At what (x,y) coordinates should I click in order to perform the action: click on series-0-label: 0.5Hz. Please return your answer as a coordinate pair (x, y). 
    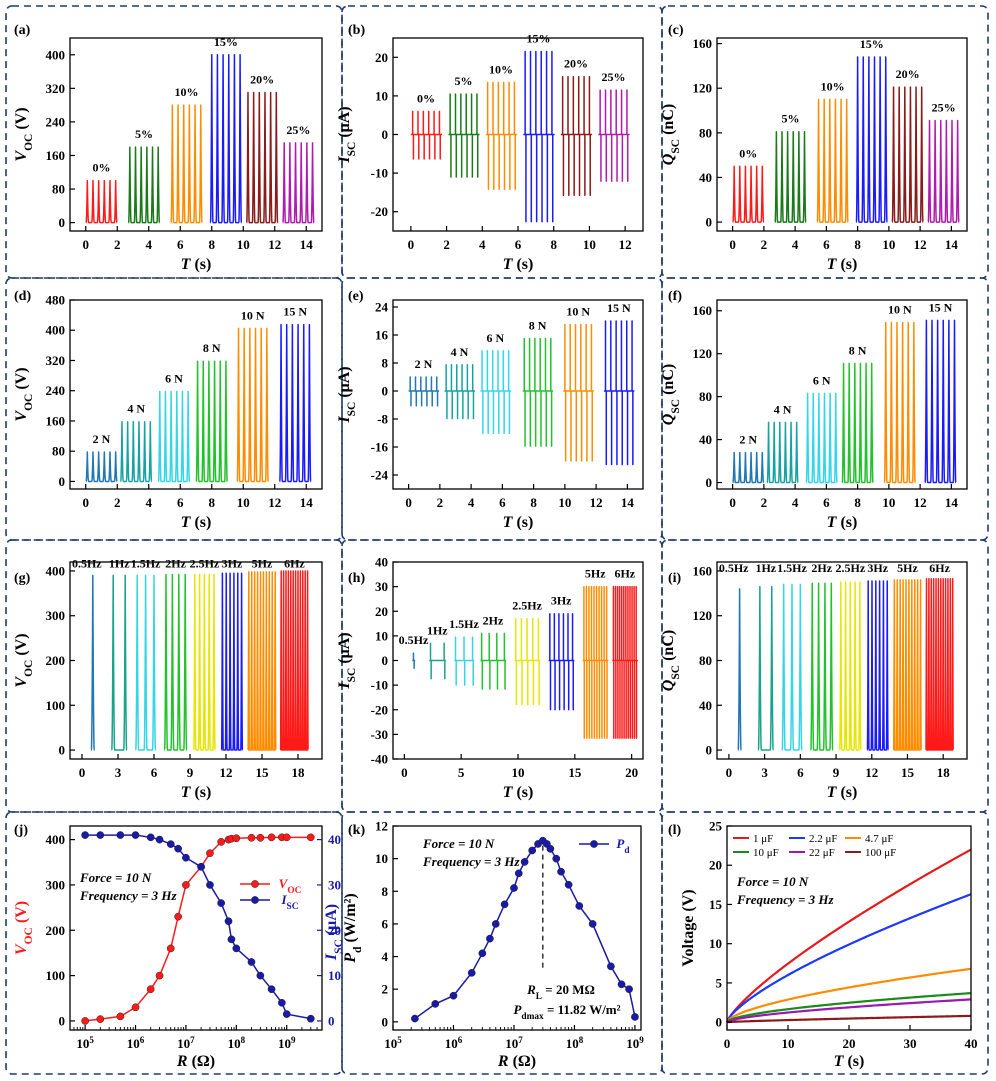
    Looking at the image, I should click on (734, 568).